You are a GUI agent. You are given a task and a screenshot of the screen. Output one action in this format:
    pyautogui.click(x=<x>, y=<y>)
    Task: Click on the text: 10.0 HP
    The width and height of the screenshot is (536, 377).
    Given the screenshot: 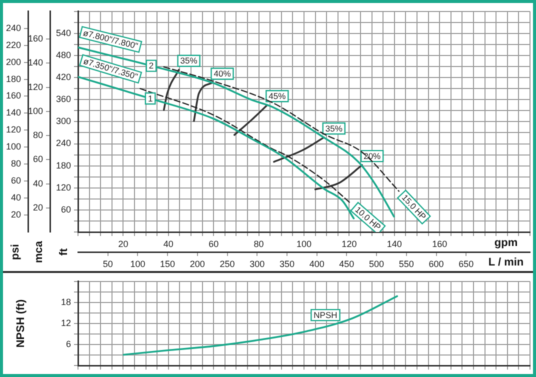 What is the action you would take?
    pyautogui.click(x=368, y=218)
    